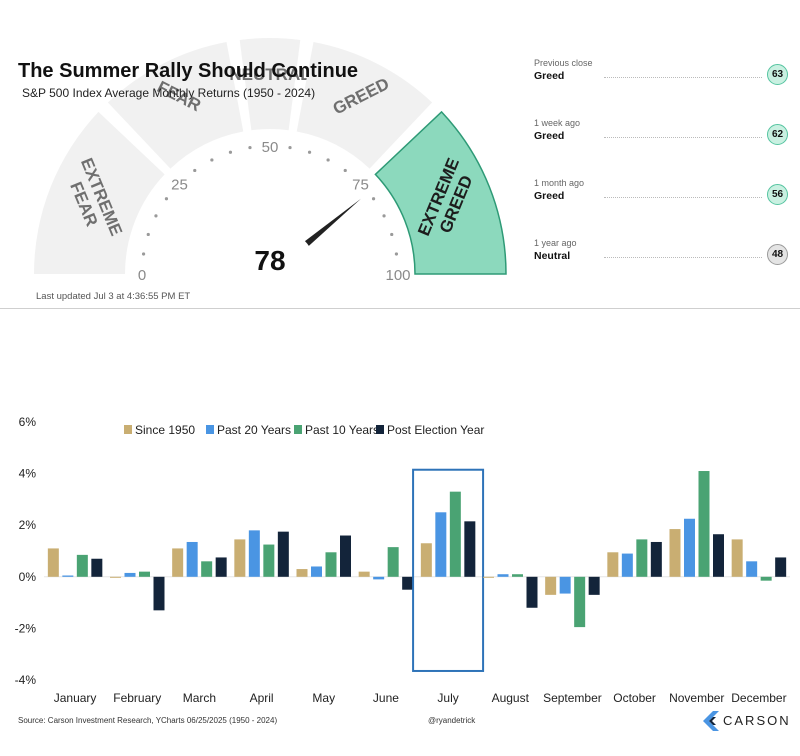  I want to click on history-period: Previous close, so click(563, 63).